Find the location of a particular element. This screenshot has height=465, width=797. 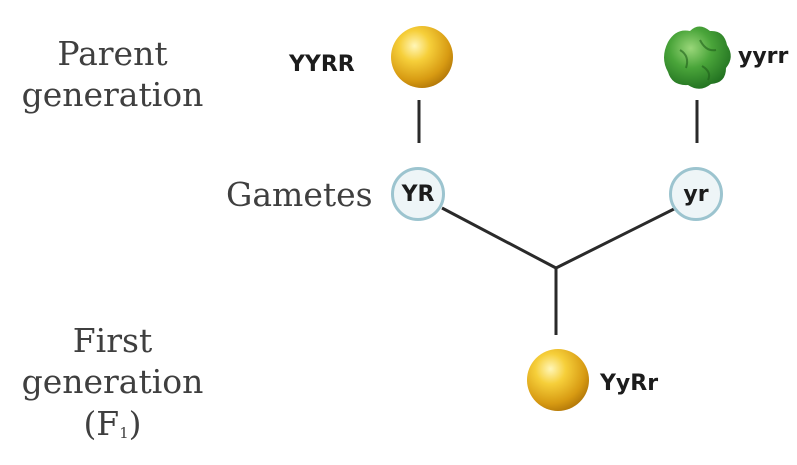

first-label-line2: generation is located at coordinates (112, 382).